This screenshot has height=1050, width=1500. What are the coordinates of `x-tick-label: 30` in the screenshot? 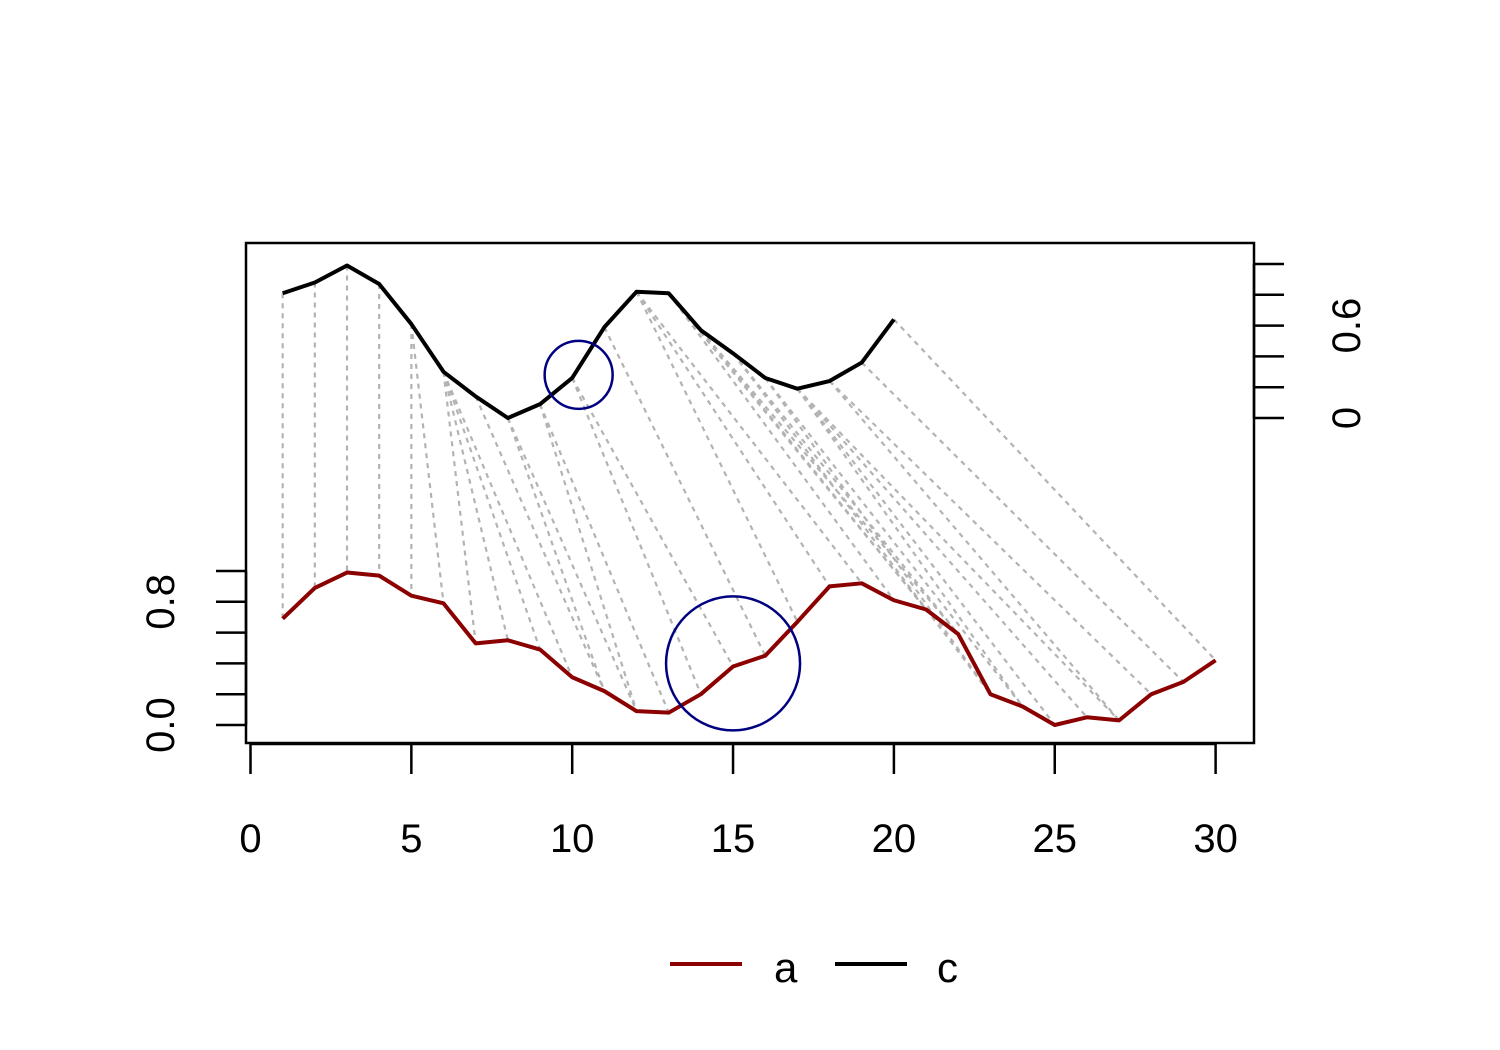 It's located at (1215, 839).